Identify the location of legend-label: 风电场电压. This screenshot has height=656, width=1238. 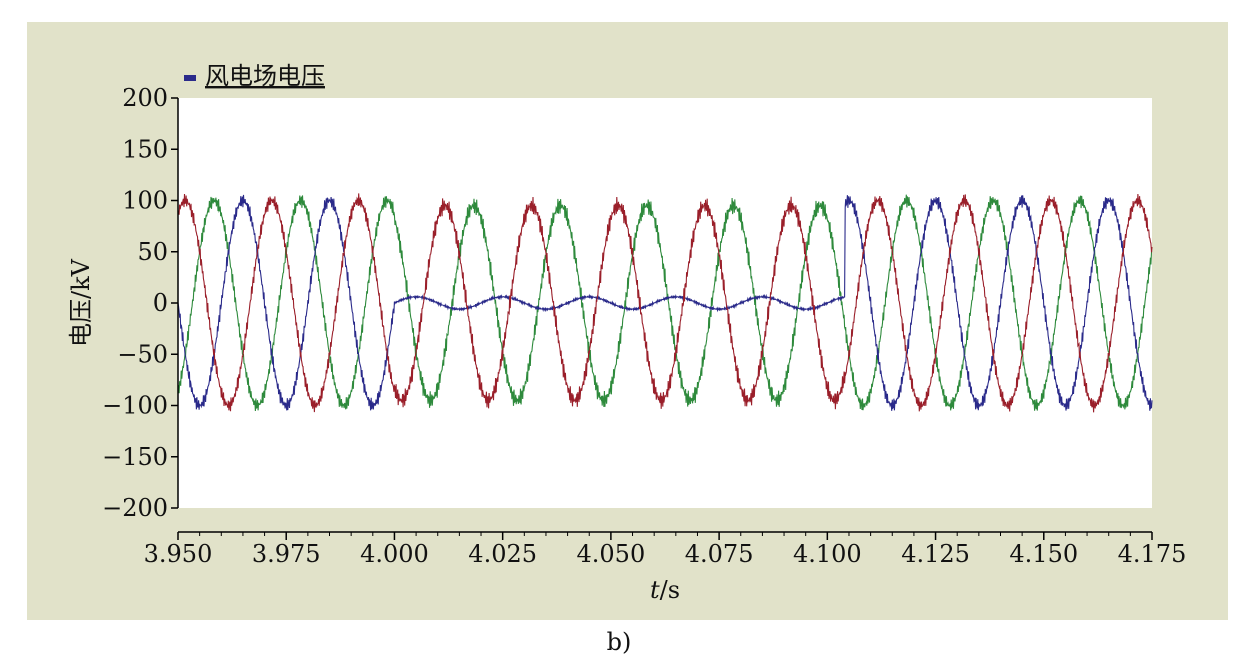
(265, 76).